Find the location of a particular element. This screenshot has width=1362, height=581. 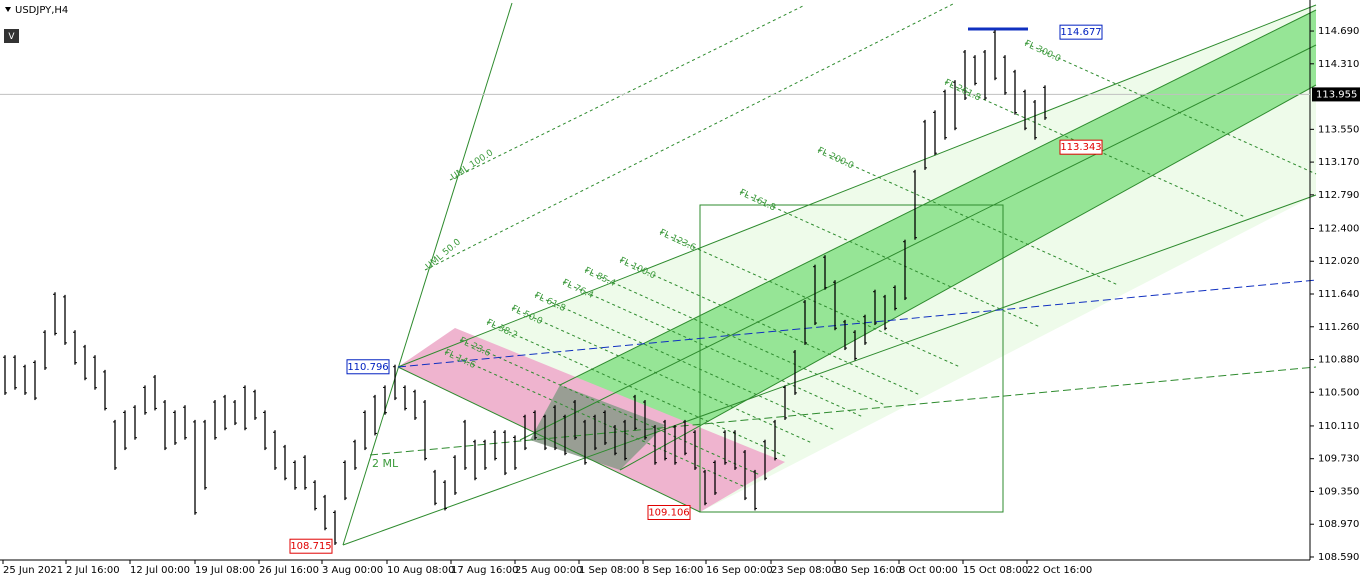

price-label: 113.343 is located at coordinates (1080, 147).